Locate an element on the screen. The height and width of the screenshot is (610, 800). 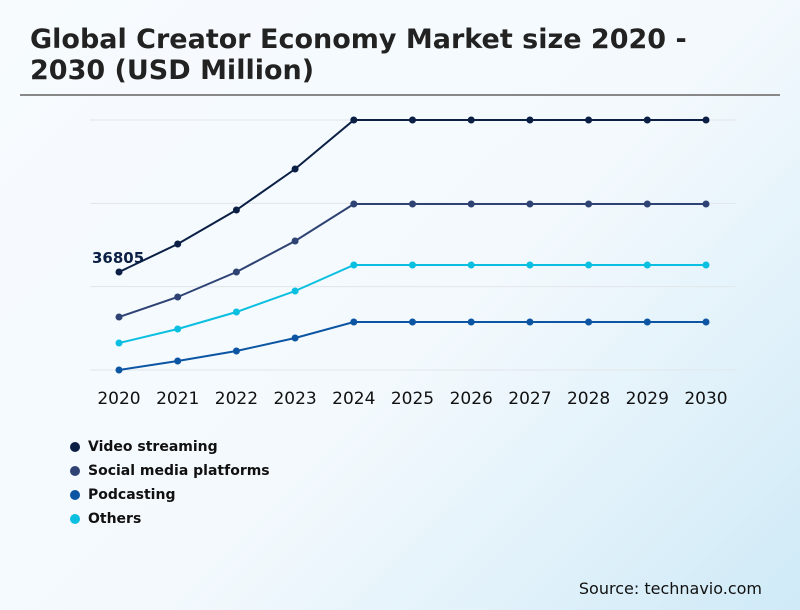
legend-label: Video streaming is located at coordinates (153, 447).